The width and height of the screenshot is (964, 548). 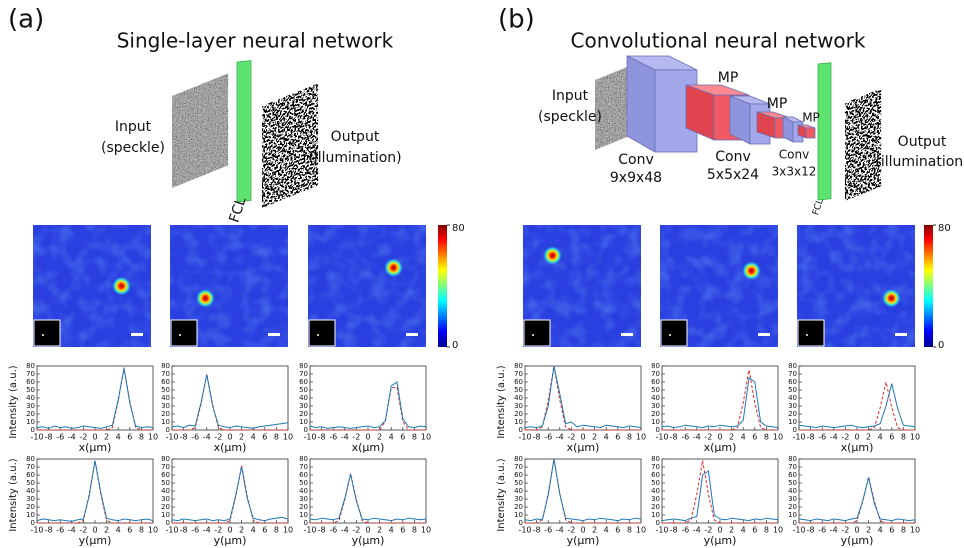 I want to click on x-tick-label: -8, so click(x=322, y=530).